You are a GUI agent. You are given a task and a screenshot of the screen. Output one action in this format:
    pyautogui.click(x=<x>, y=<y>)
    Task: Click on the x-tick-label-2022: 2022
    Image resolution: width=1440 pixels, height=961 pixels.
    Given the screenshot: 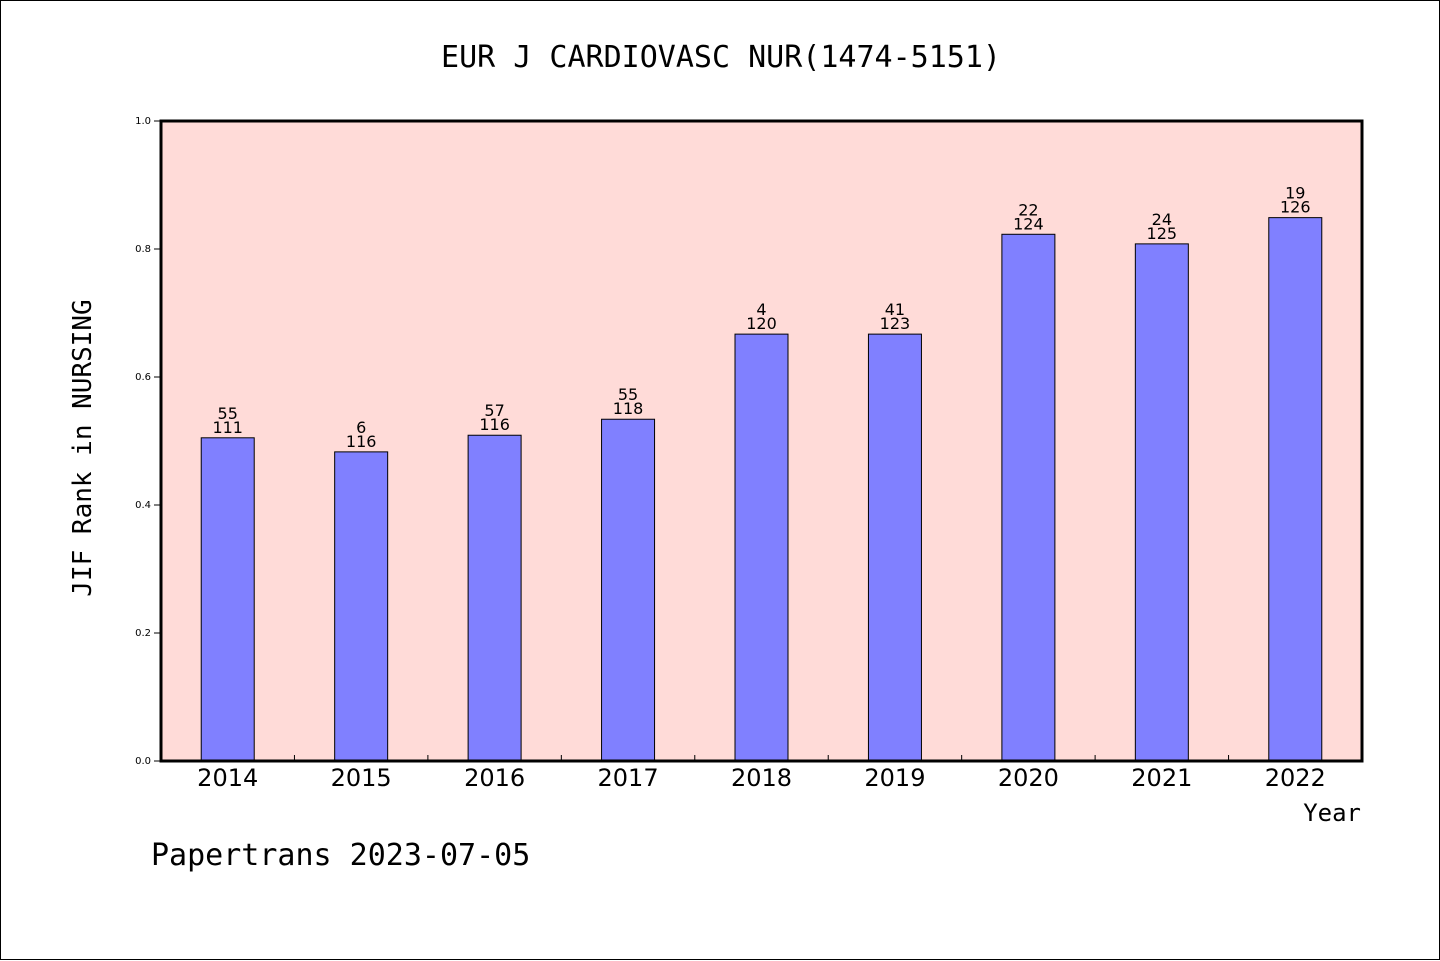 What is the action you would take?
    pyautogui.click(x=1295, y=778)
    